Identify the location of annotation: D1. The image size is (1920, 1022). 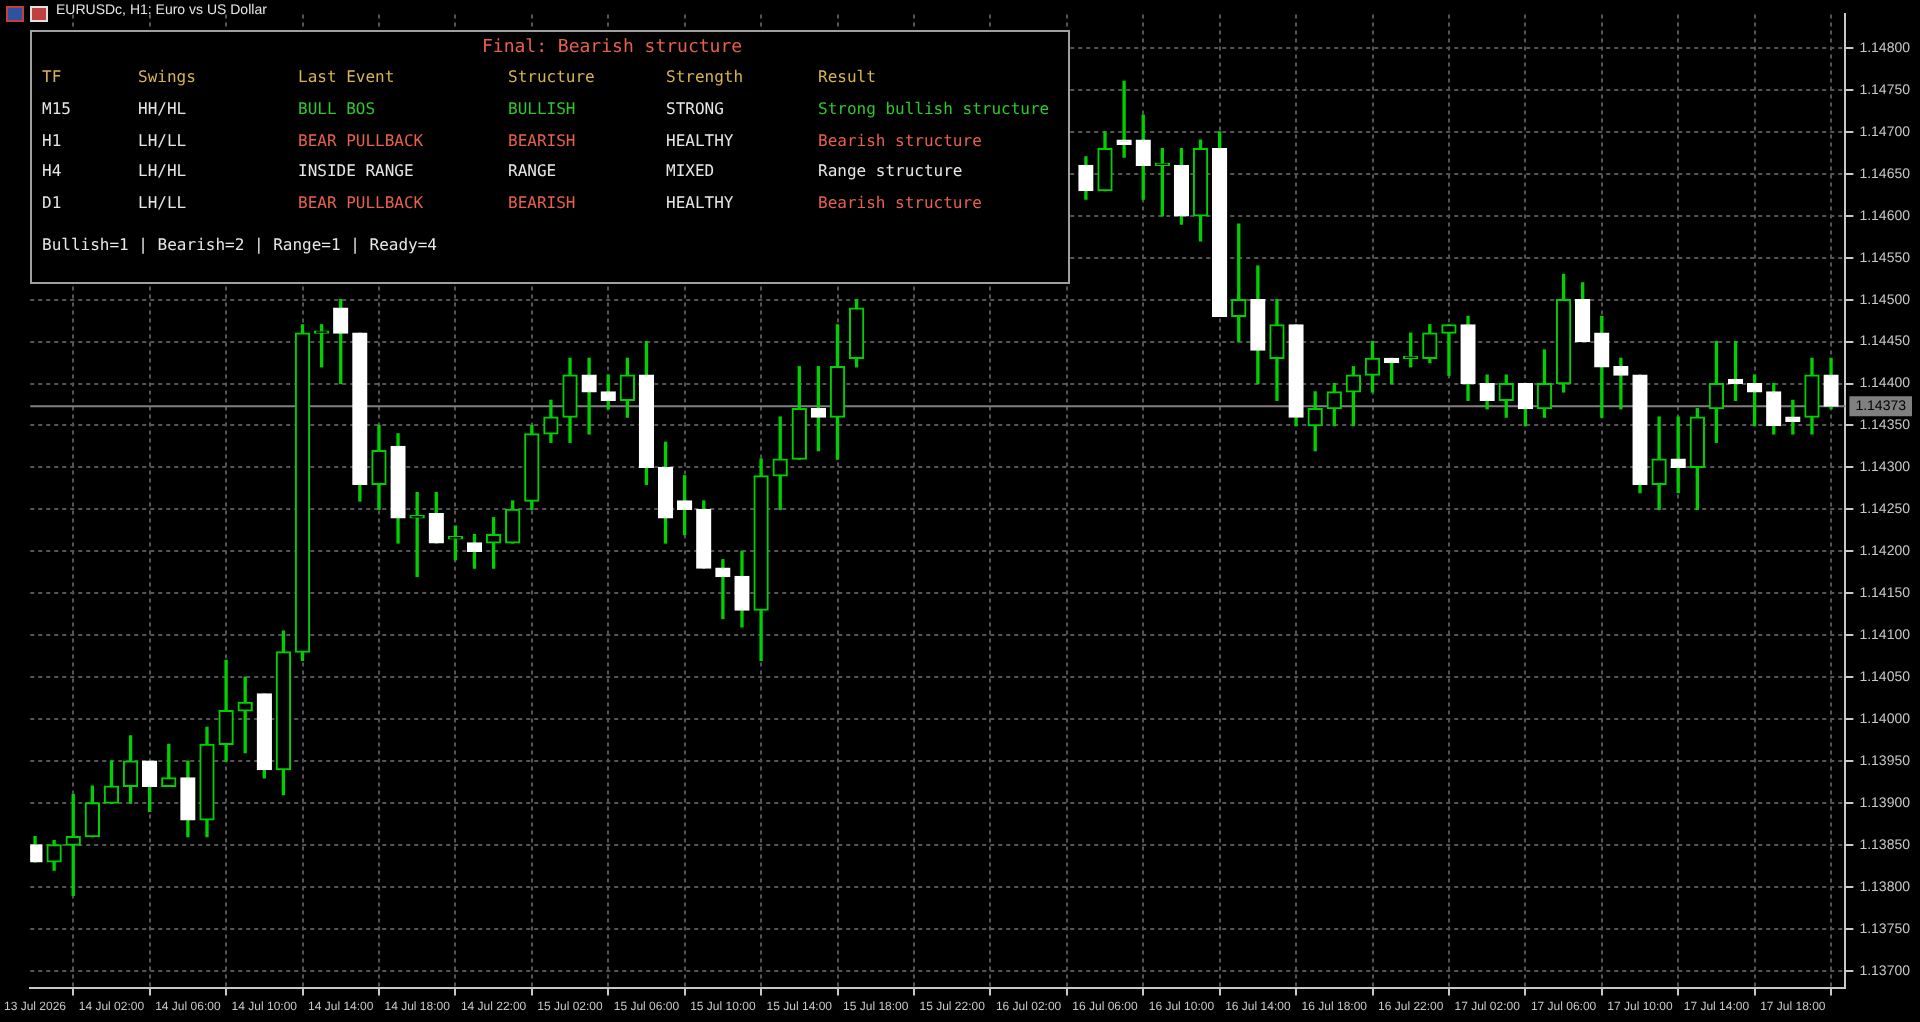
(52, 203).